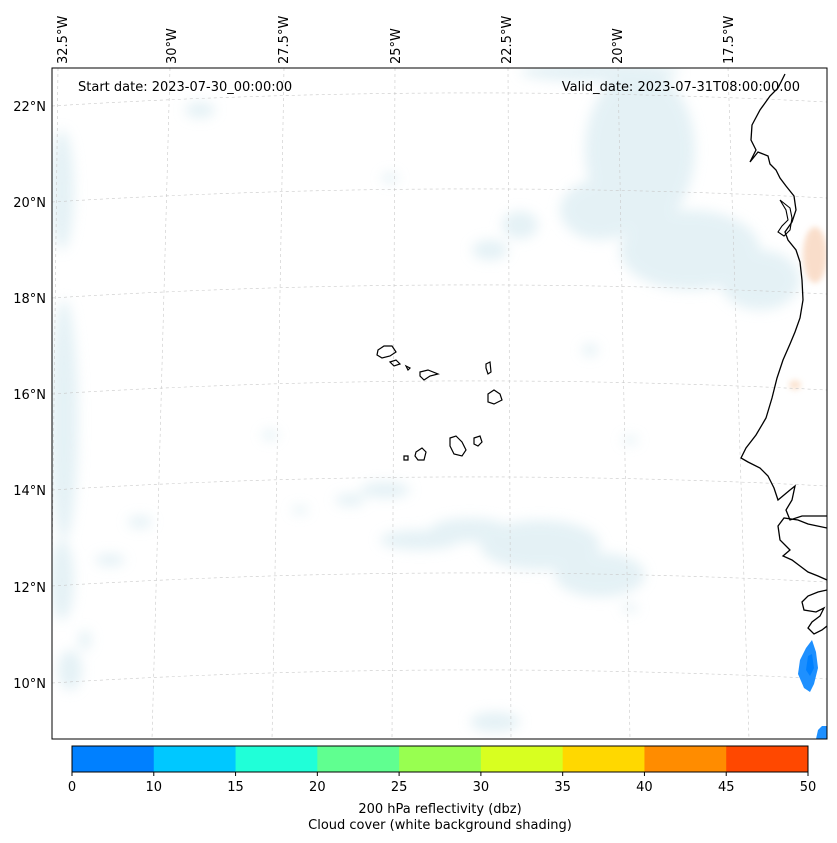  I want to click on colorbar-tick-label: 35, so click(562, 787).